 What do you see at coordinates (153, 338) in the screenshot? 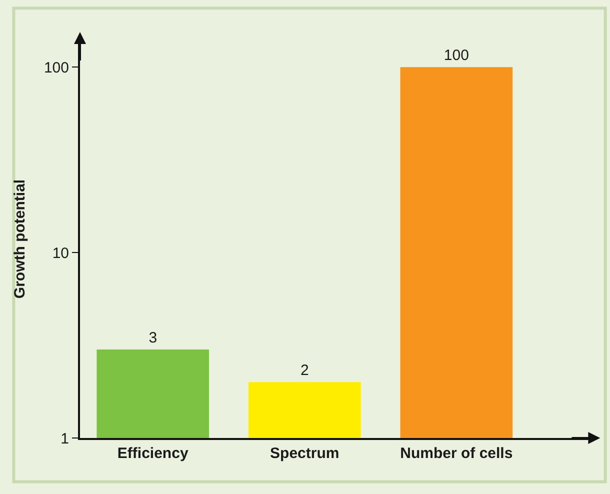
I see `data-label: 3` at bounding box center [153, 338].